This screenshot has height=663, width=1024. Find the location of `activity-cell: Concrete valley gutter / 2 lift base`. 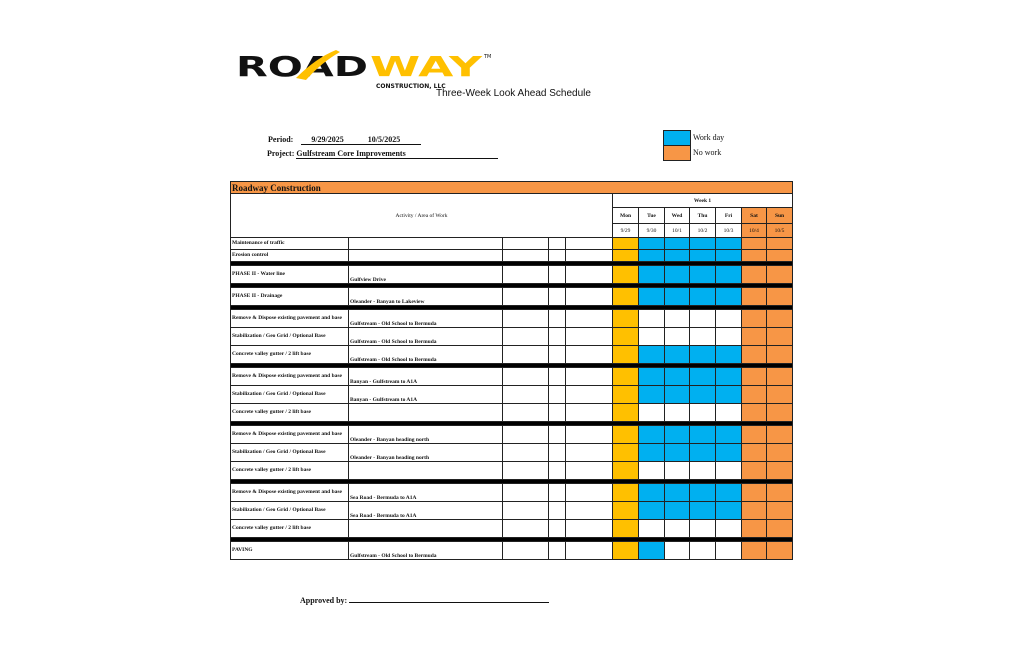

activity-cell: Concrete valley gutter / 2 lift base is located at coordinates (289, 470).